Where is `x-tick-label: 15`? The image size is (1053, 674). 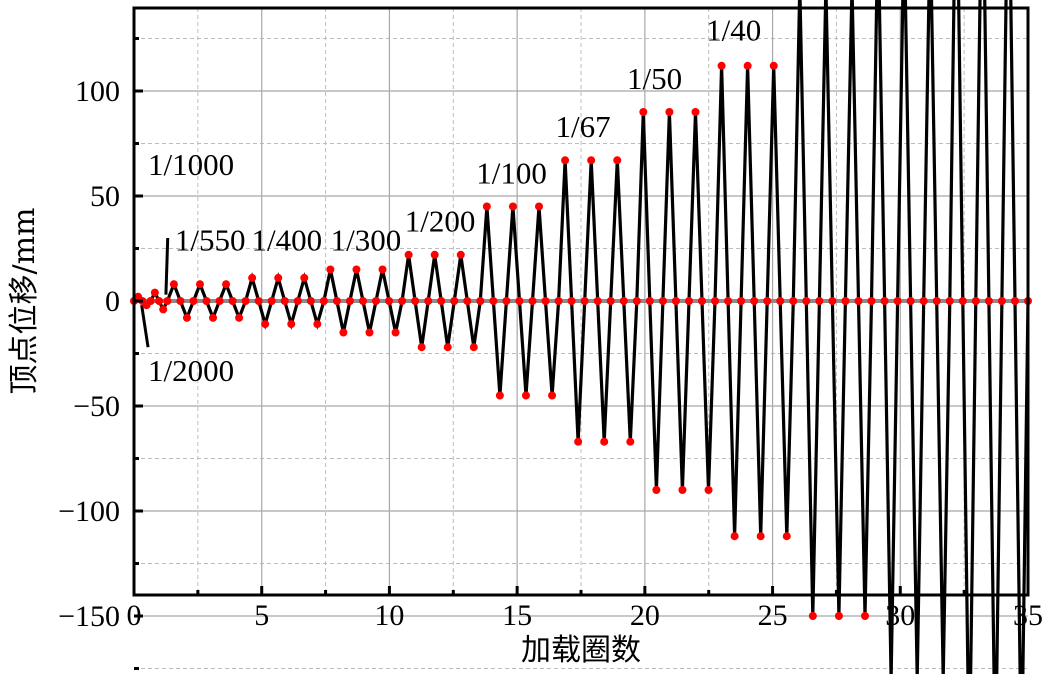
x-tick-label: 15 is located at coordinates (517, 615).